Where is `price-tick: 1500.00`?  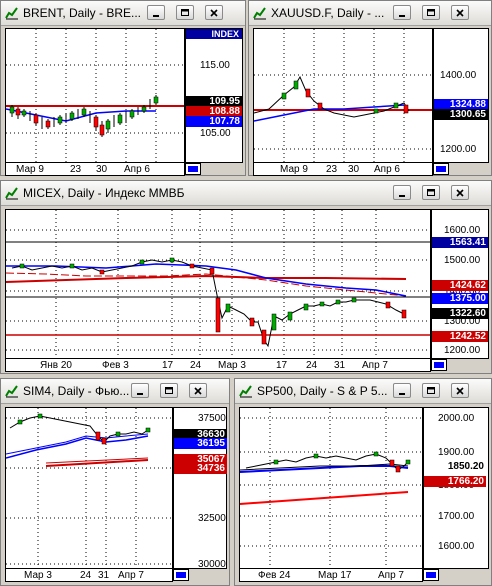 price-tick: 1500.00 is located at coordinates (462, 260).